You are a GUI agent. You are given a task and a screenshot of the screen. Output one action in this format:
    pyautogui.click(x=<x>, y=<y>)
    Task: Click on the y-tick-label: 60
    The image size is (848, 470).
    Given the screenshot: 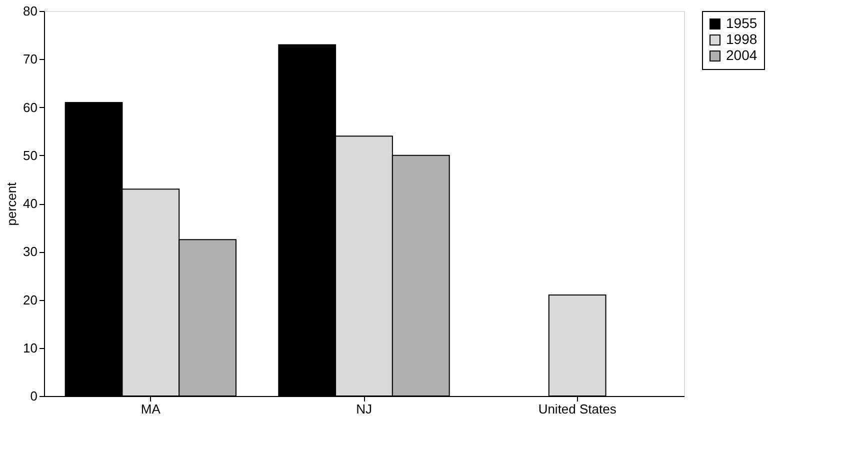 What is the action you would take?
    pyautogui.click(x=30, y=107)
    